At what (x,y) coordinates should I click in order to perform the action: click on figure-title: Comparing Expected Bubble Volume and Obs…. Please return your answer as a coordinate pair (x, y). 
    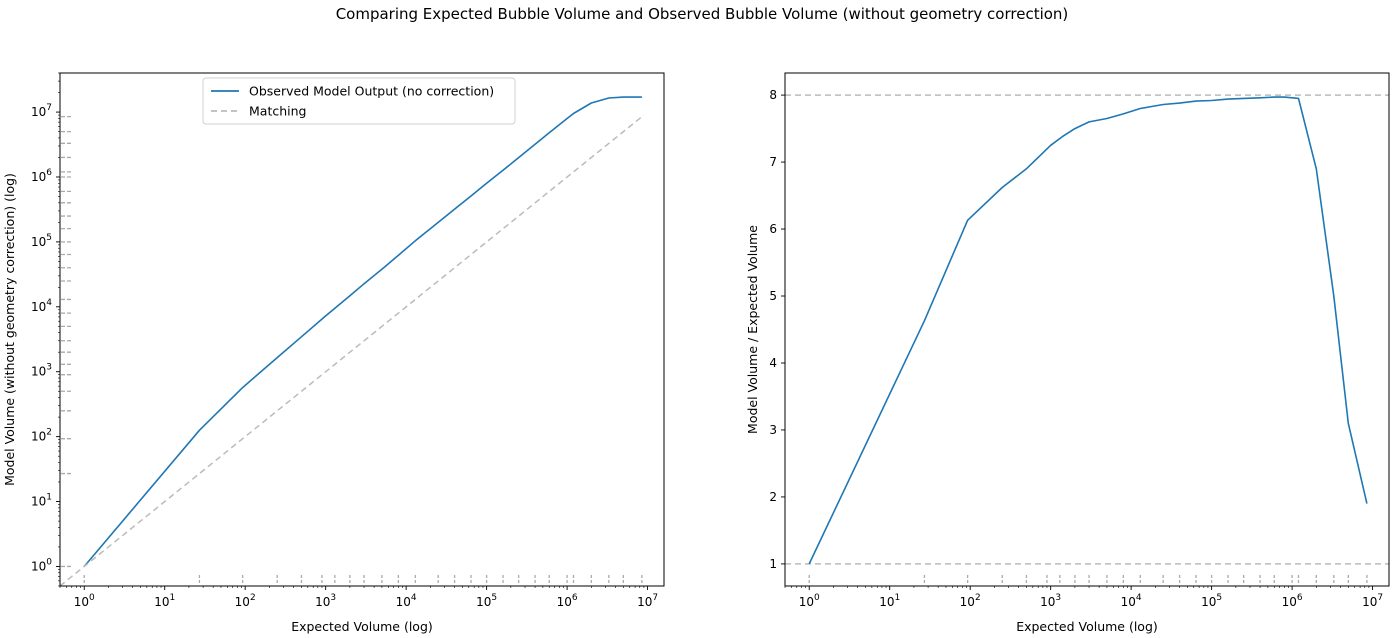
    Looking at the image, I should click on (702, 14).